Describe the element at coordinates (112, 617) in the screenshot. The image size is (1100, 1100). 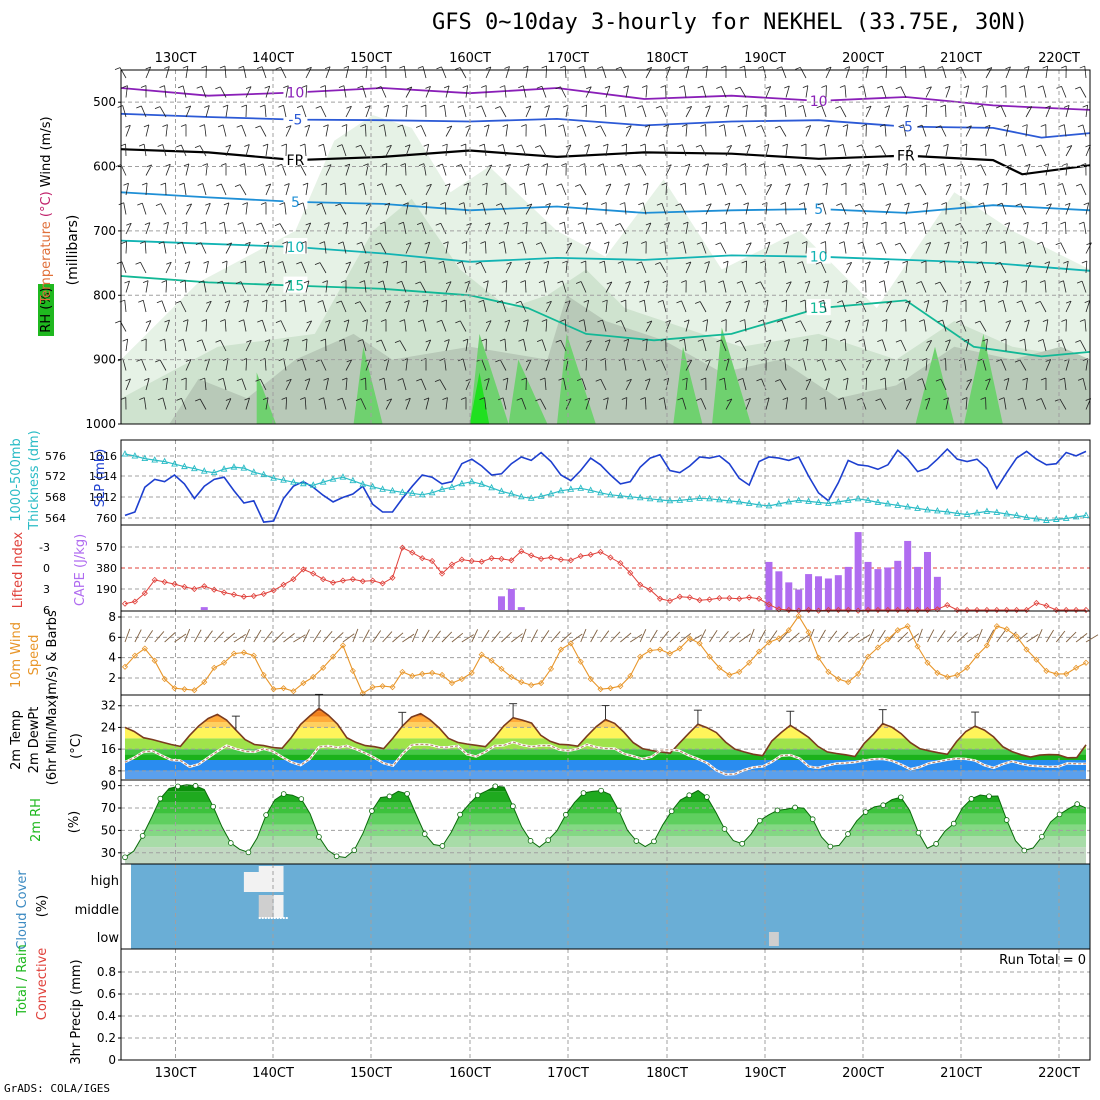
I see `wind-10m-ytick-0: 8` at that location.